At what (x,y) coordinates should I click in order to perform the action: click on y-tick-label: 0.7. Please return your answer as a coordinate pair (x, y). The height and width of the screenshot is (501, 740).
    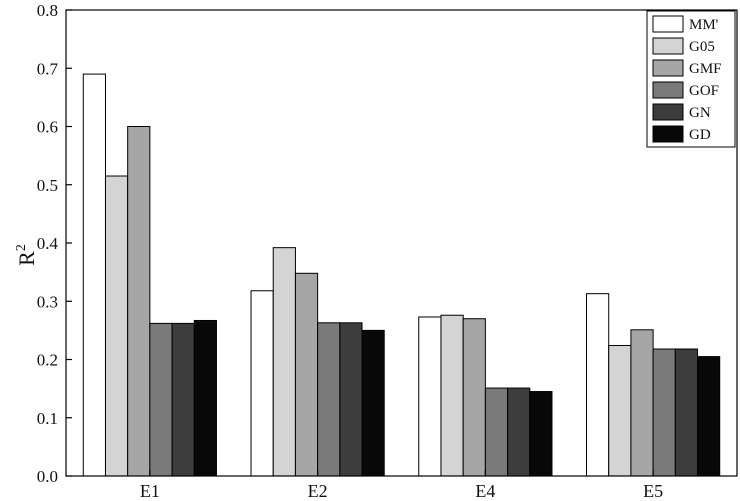
    Looking at the image, I should click on (48, 68).